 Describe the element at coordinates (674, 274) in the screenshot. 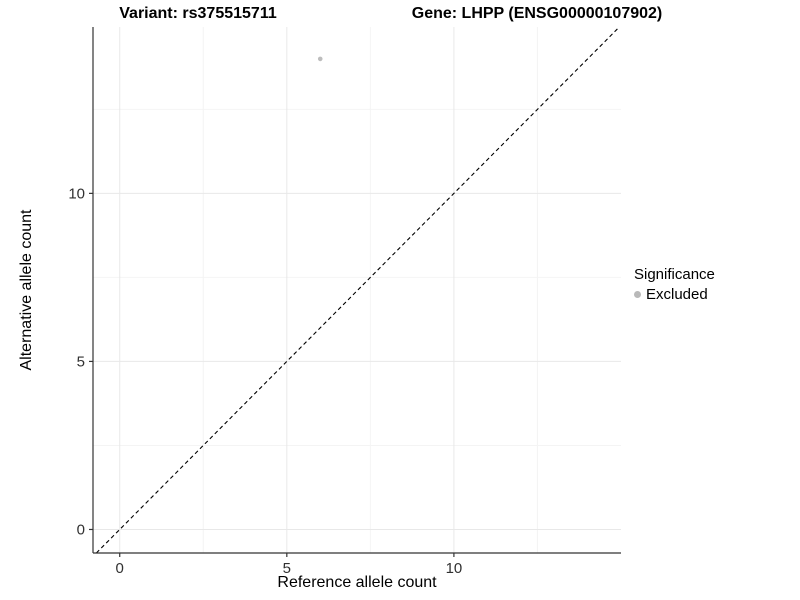

I see `legend-title: Significance` at that location.